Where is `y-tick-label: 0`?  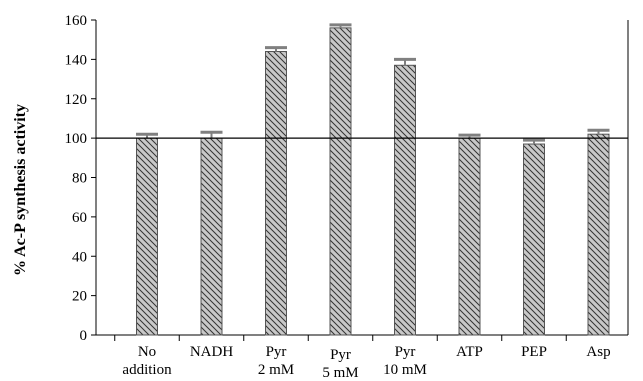
y-tick-label: 0 is located at coordinates (84, 336).